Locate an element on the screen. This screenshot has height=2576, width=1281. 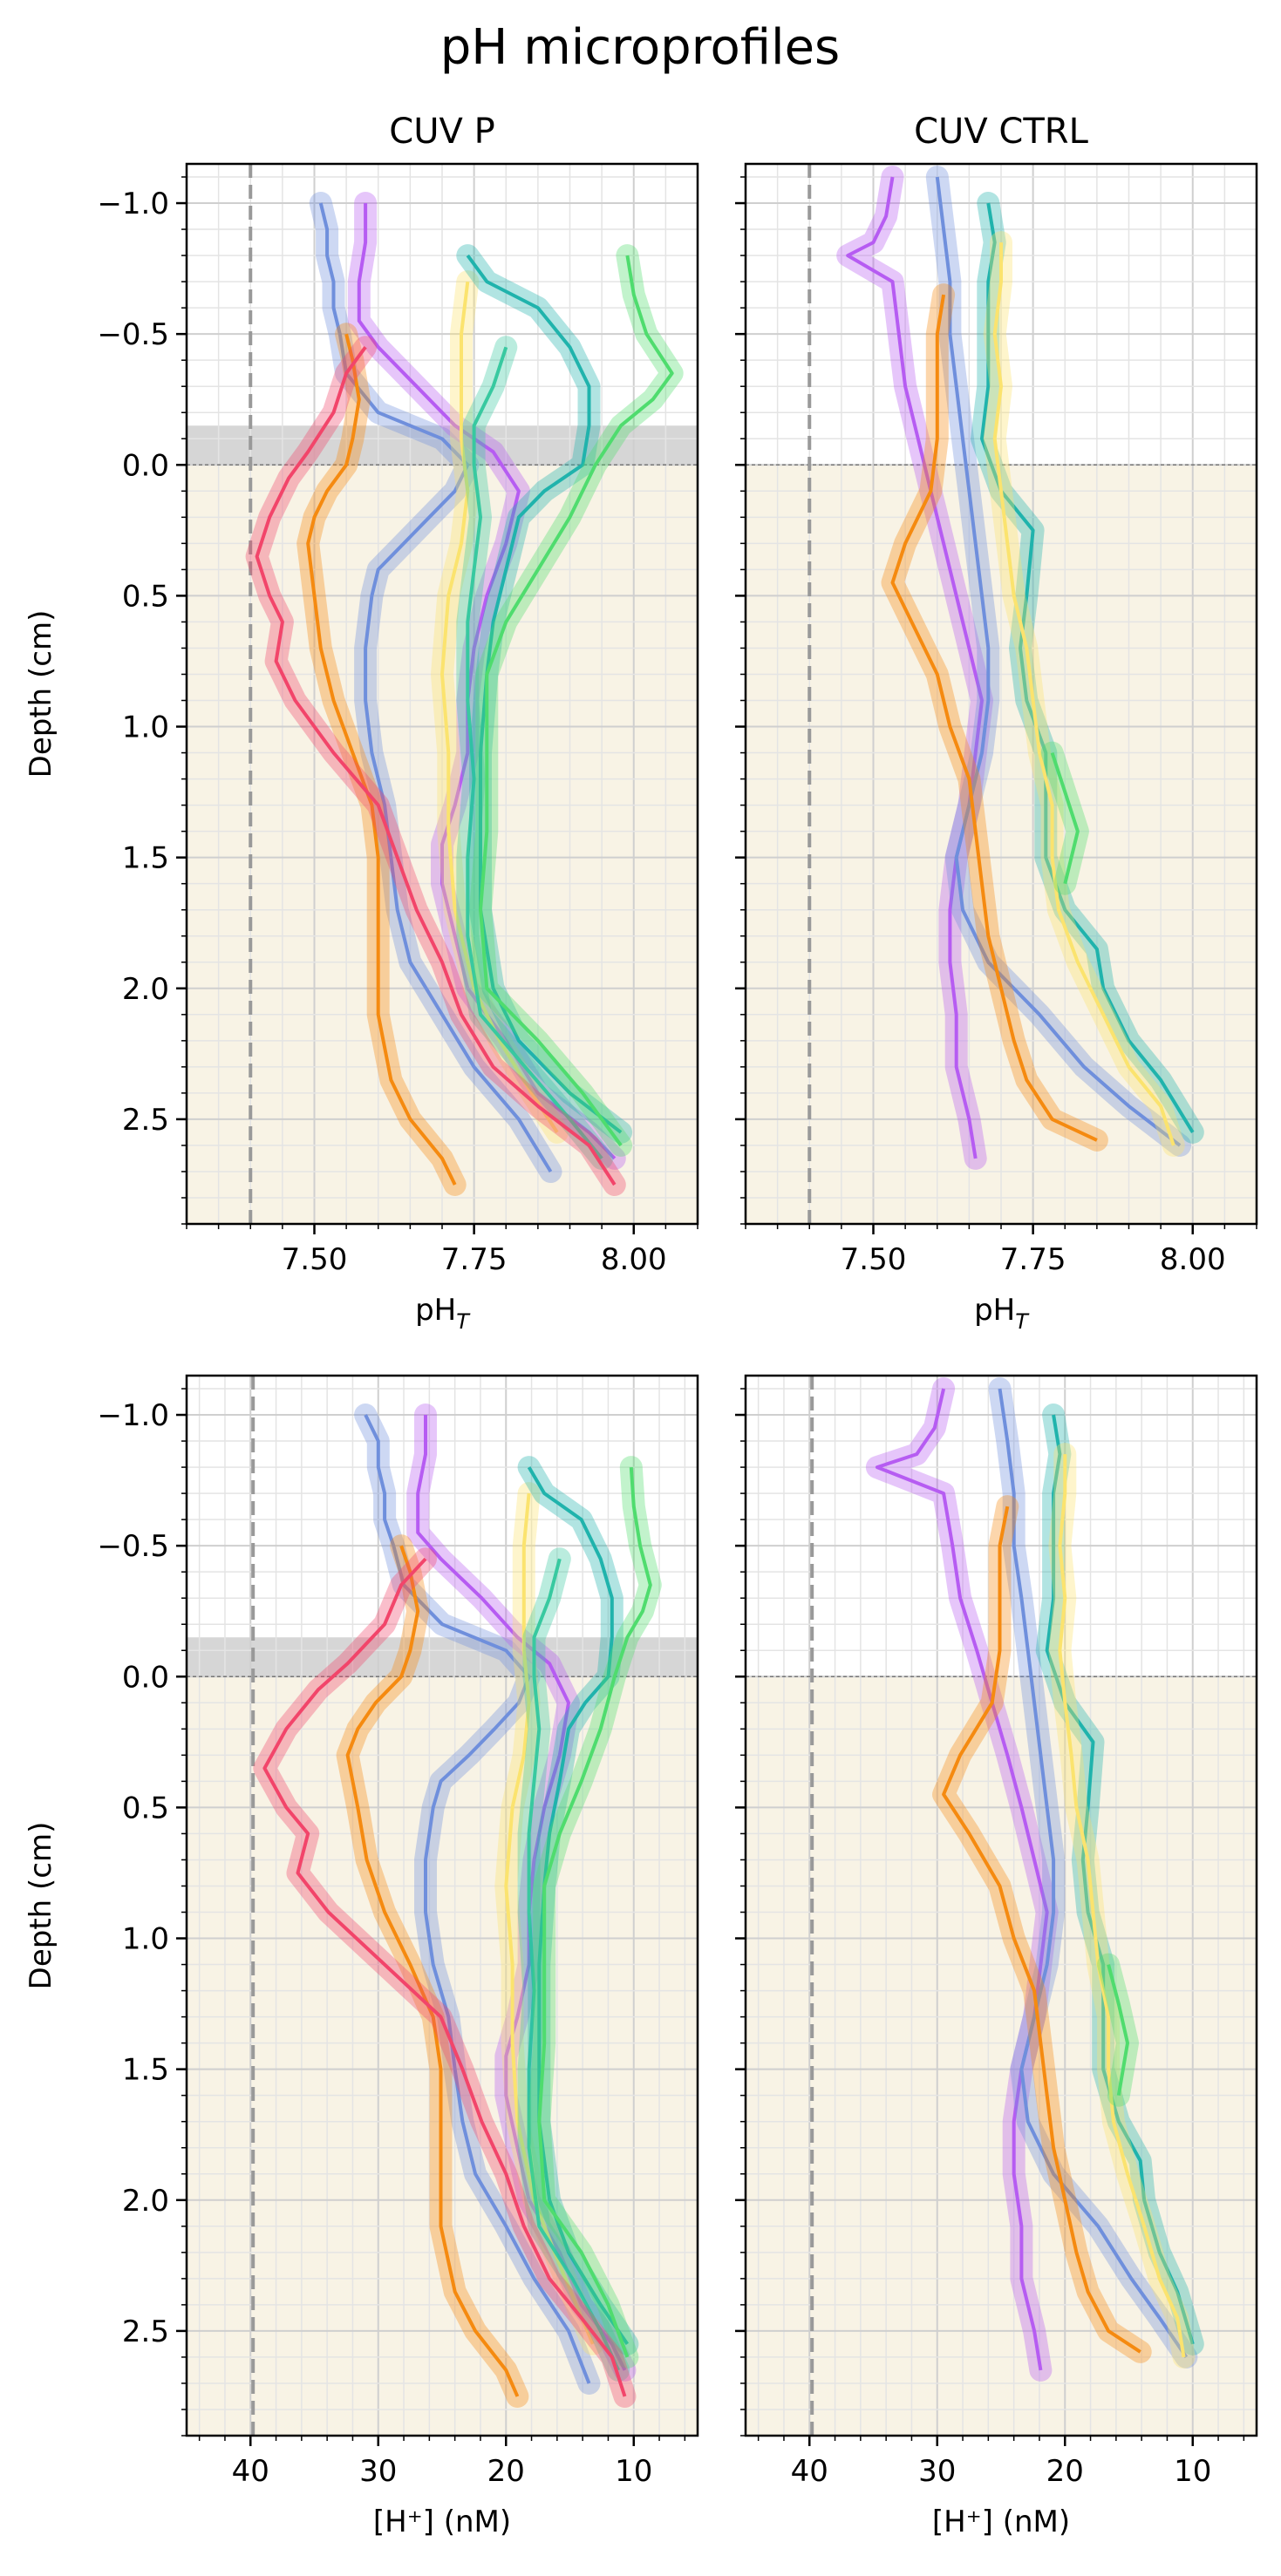
figure-title: pH microprofiles is located at coordinates (640, 47).